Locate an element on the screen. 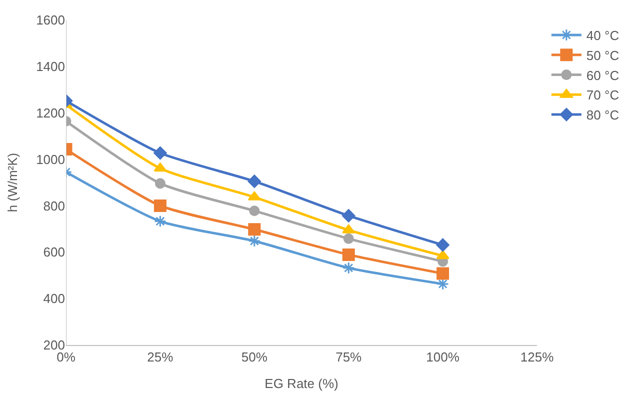 This screenshot has width=636, height=401. y-tick-label: 1200 is located at coordinates (50, 112).